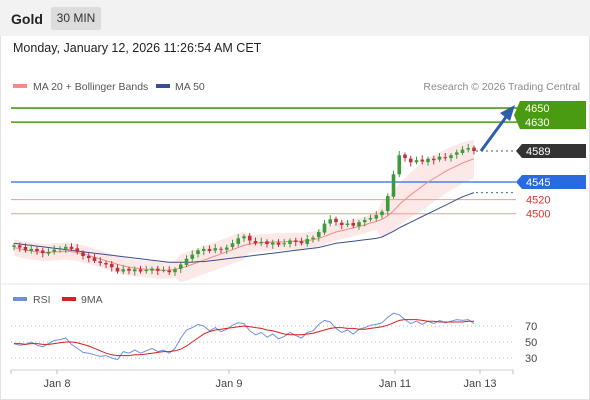 The height and width of the screenshot is (400, 590). Describe the element at coordinates (531, 327) in the screenshot. I see `rsi-tick-70: 70` at that location.